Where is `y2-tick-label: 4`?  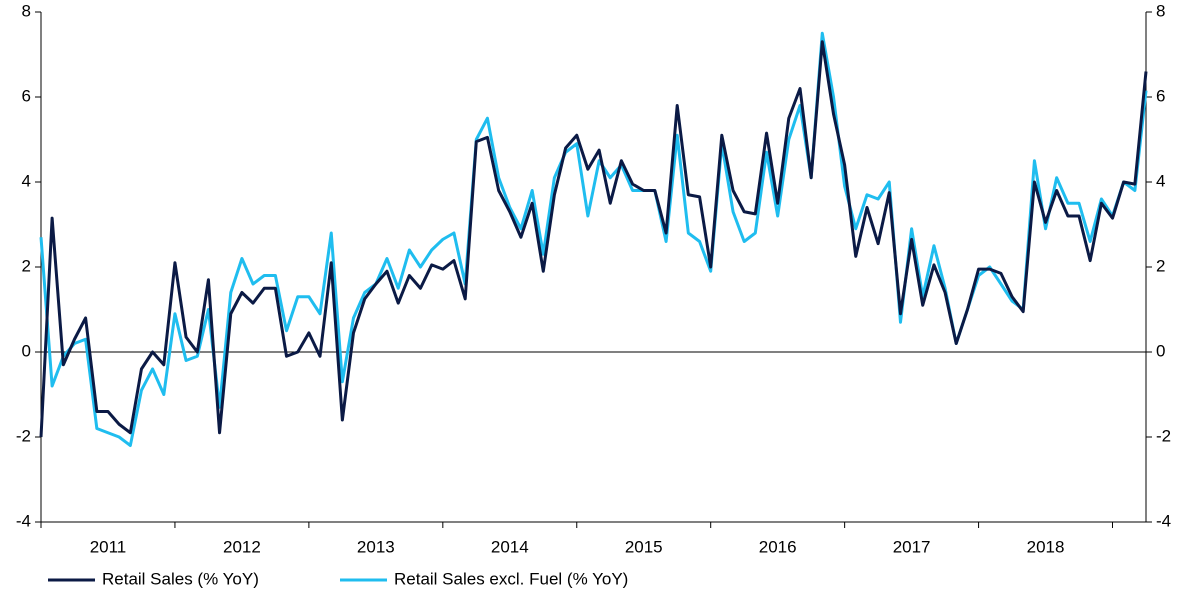
y2-tick-label: 4 is located at coordinates (1160, 180).